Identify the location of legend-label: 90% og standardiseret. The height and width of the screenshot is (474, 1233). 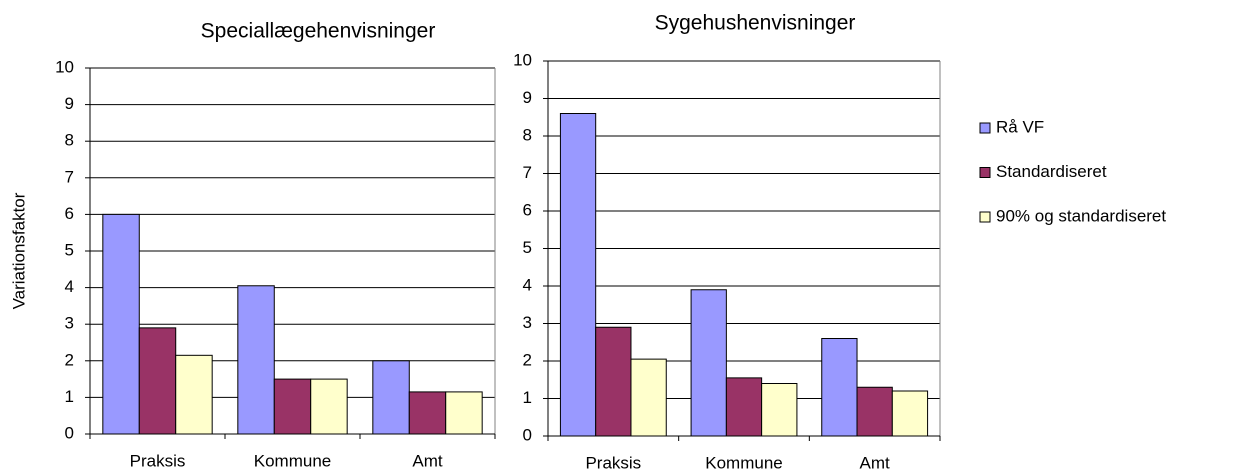
(1081, 215).